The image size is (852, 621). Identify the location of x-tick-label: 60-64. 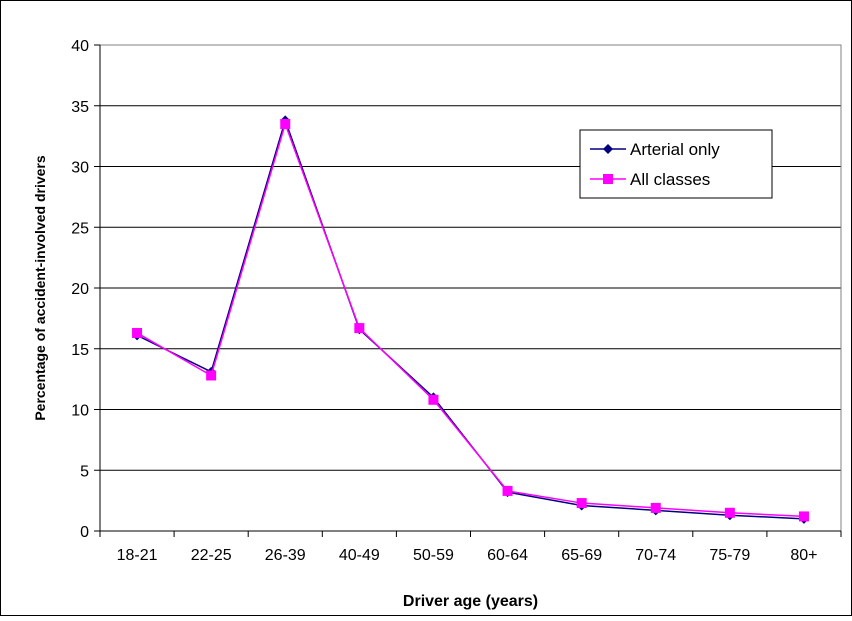
(507, 555).